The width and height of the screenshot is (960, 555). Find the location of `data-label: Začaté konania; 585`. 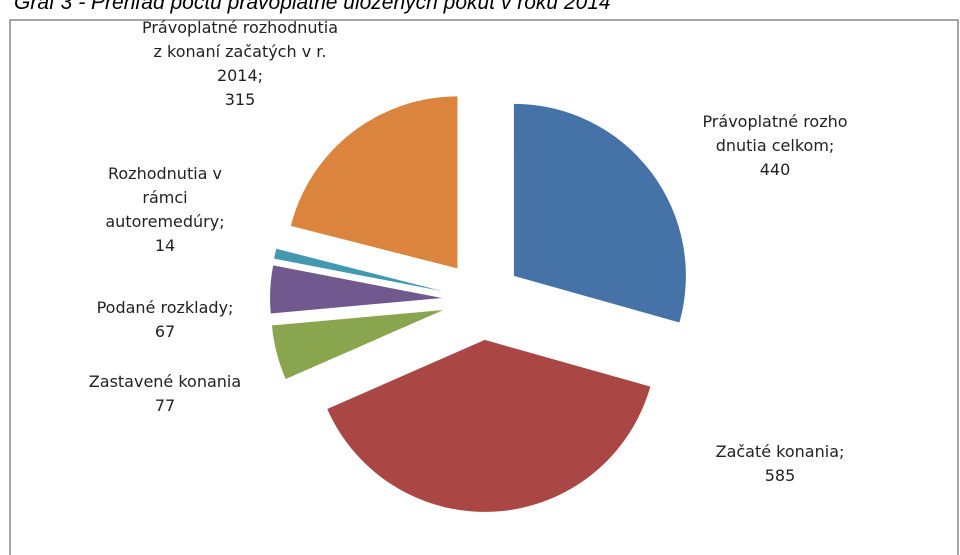

data-label: Začaté konania; 585 is located at coordinates (780, 464).